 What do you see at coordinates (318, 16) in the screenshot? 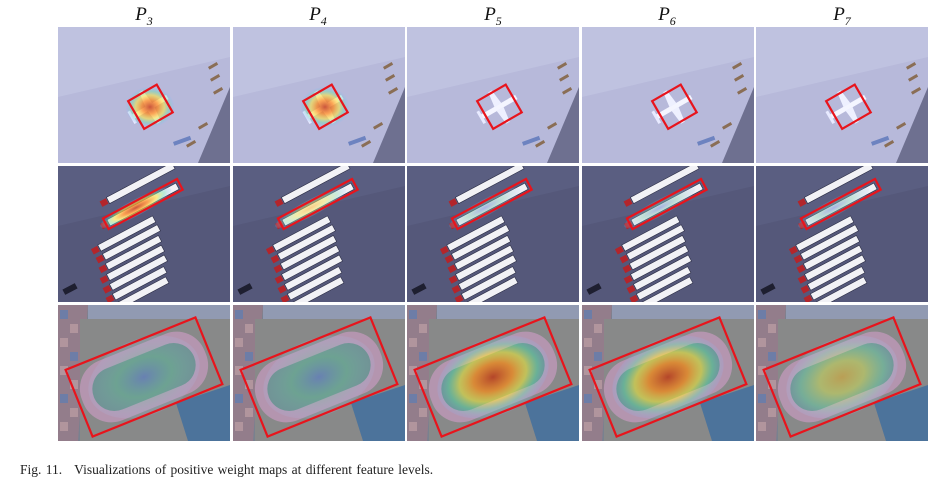
I see `column-header-p4: P4` at bounding box center [318, 16].